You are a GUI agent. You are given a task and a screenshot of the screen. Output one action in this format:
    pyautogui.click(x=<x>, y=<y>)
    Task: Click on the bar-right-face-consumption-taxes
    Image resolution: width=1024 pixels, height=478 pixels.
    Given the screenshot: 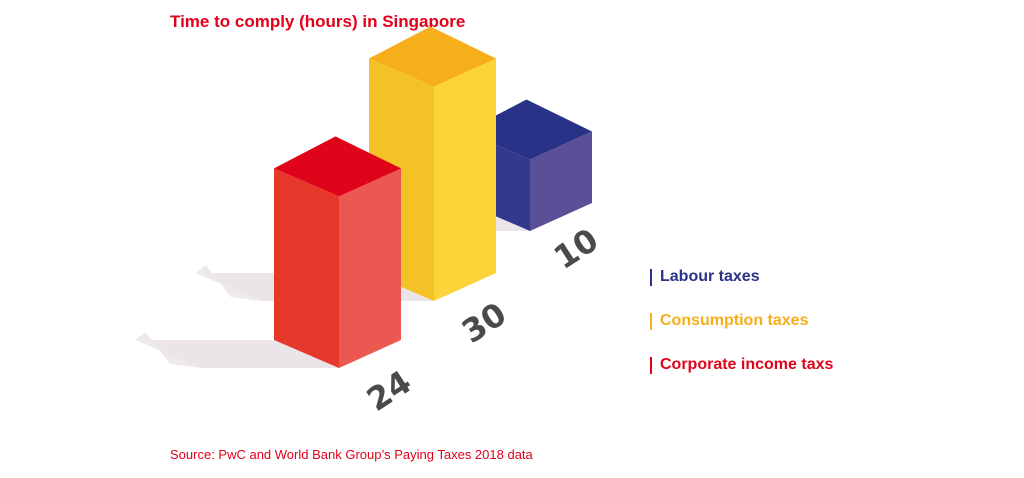 What is the action you would take?
    pyautogui.click(x=465, y=179)
    